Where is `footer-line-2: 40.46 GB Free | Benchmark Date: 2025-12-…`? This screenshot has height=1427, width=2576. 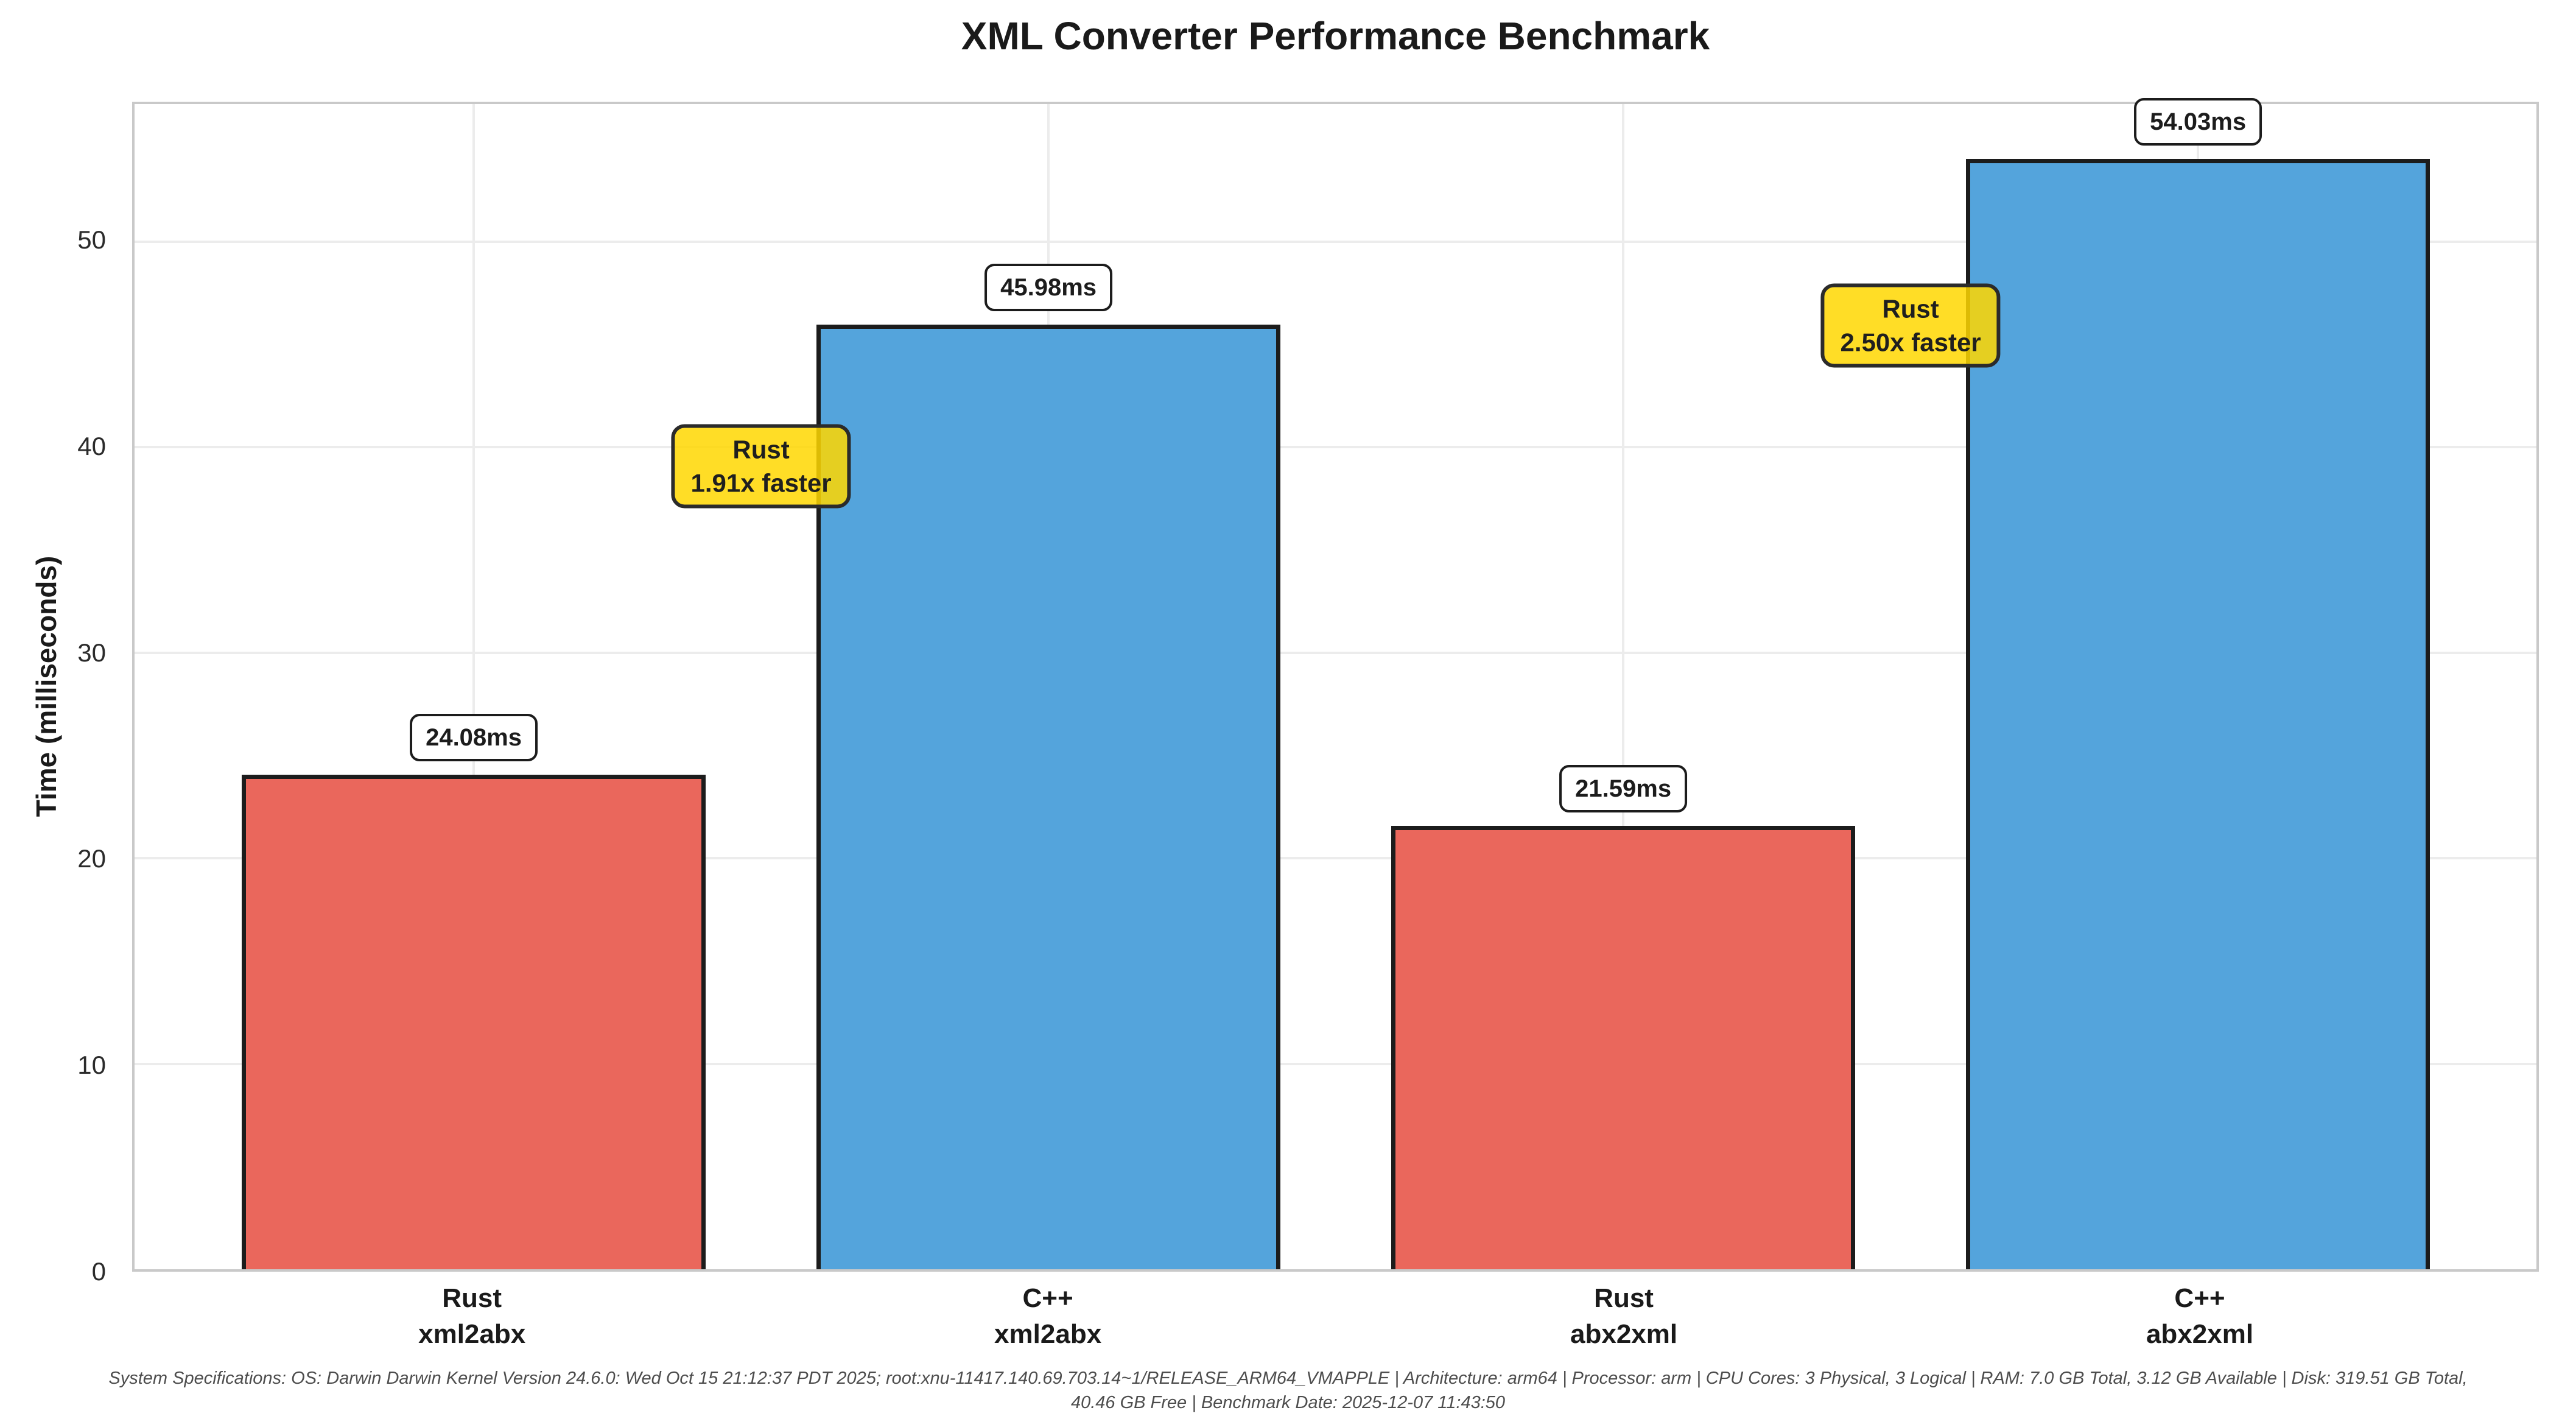 footer-line-2: 40.46 GB Free | Benchmark Date: 2025-12-… is located at coordinates (1288, 1403).